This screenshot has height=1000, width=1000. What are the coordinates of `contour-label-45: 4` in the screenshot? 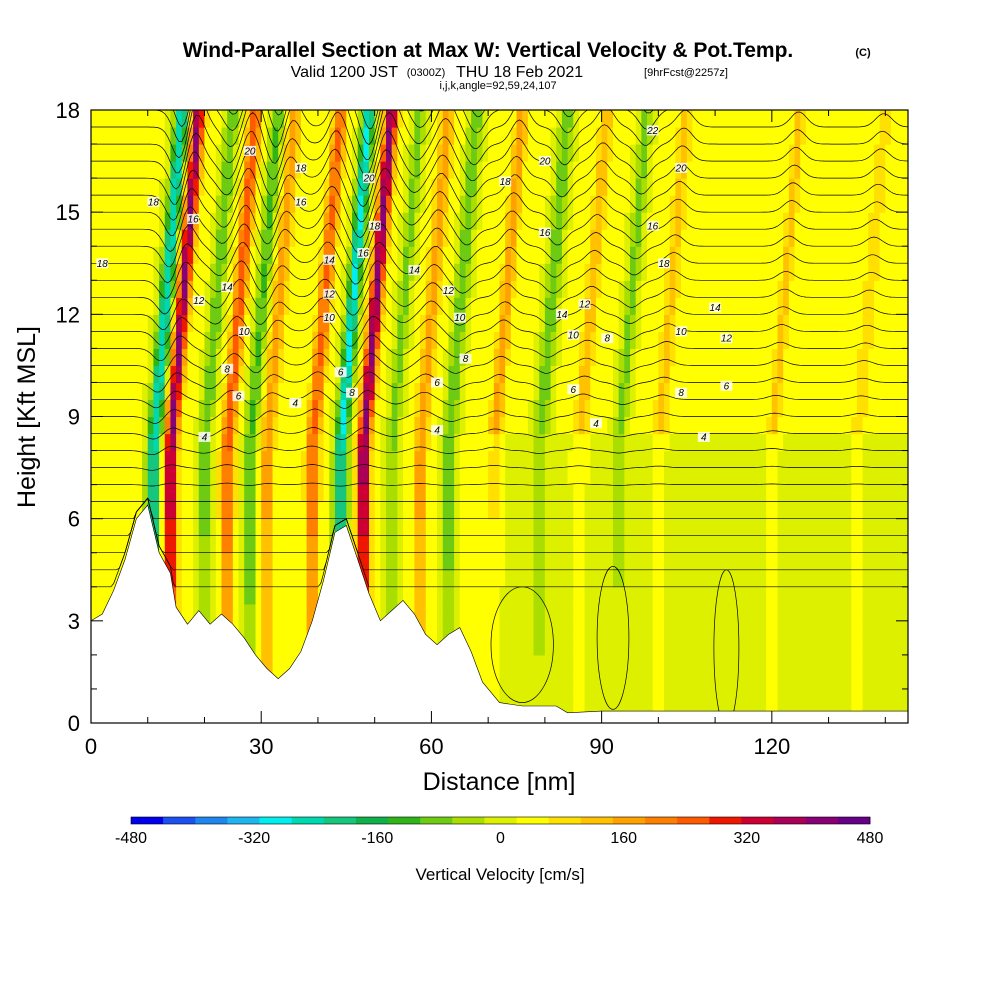 It's located at (703, 437).